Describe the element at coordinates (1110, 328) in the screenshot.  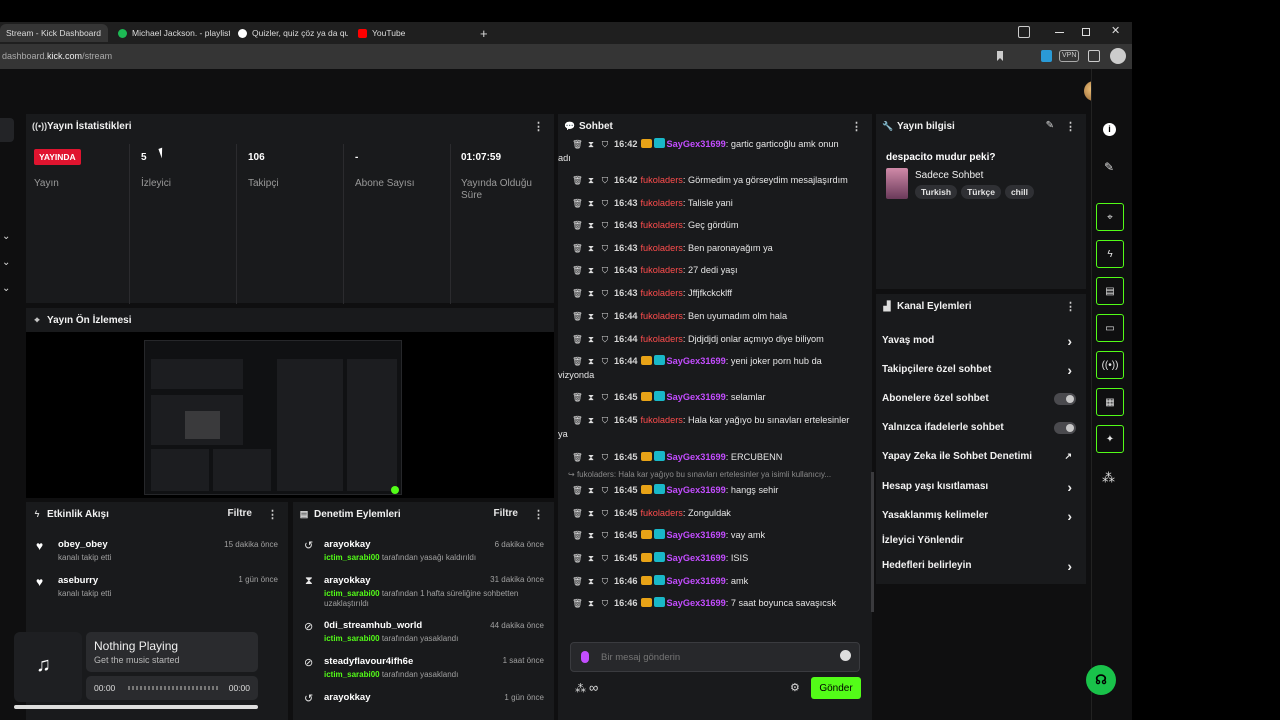
I see `chat-icon: ▭` at that location.